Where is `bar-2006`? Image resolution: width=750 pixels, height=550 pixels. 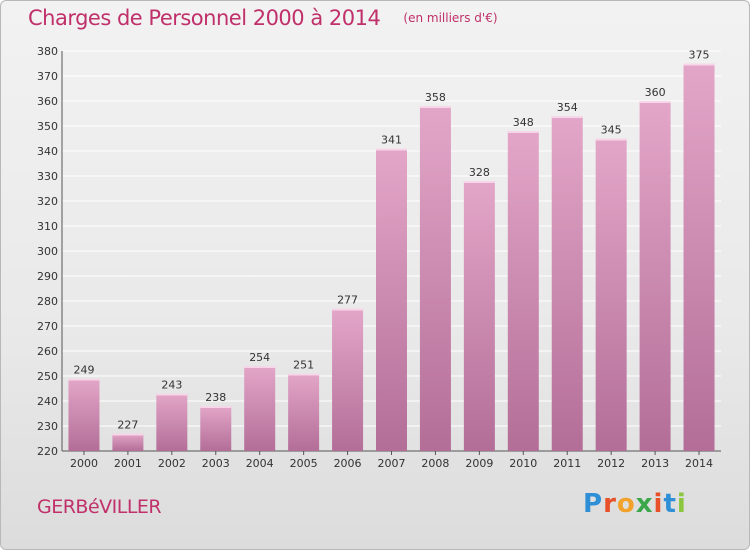 bar-2006 is located at coordinates (348, 379).